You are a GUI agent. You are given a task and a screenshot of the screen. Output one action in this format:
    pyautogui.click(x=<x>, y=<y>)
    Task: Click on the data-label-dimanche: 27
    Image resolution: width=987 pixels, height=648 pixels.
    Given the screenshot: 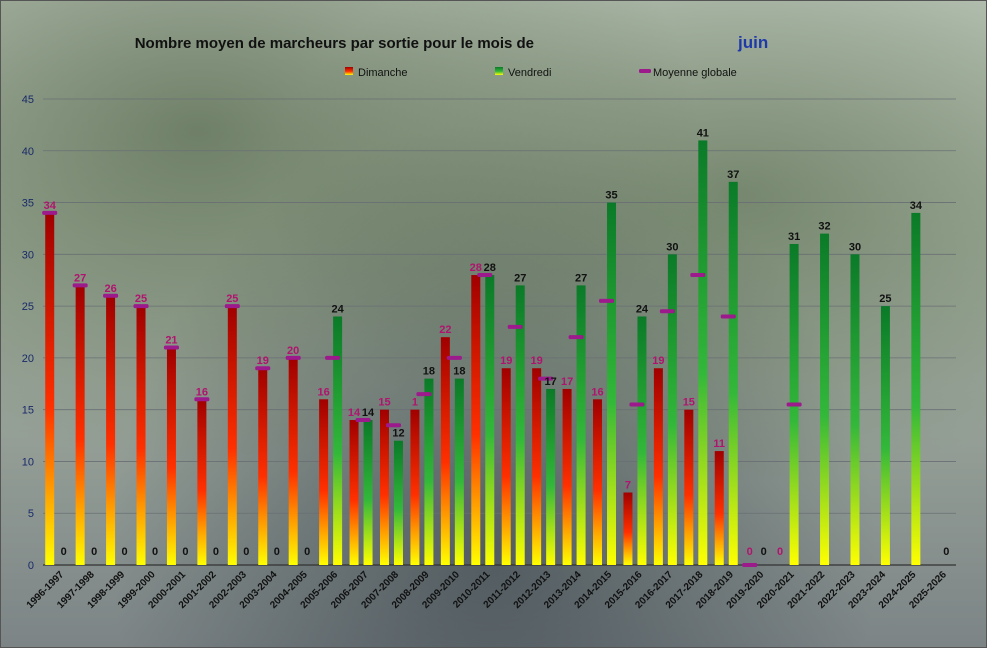 What is the action you would take?
    pyautogui.click(x=80, y=278)
    